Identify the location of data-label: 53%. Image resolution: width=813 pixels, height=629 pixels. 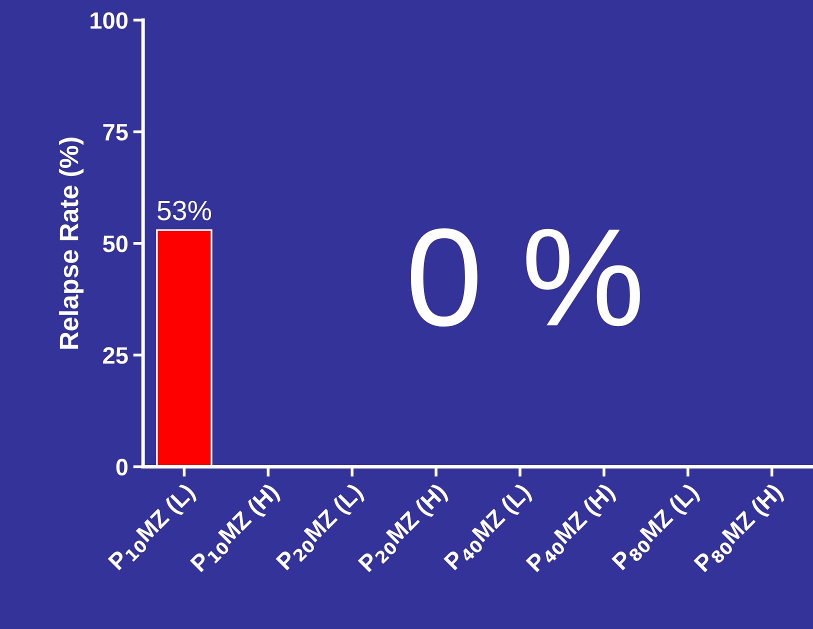
(185, 210).